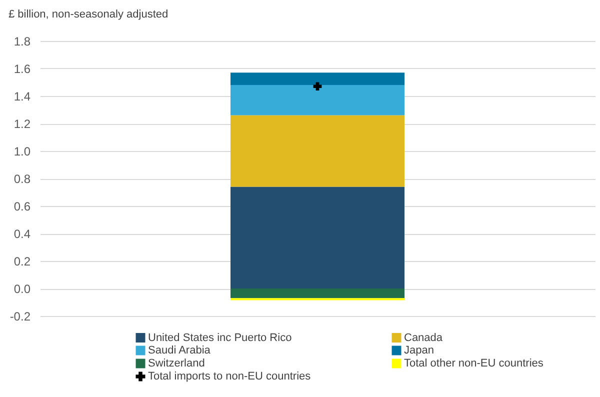  I want to click on legend-label: Canada, so click(424, 338).